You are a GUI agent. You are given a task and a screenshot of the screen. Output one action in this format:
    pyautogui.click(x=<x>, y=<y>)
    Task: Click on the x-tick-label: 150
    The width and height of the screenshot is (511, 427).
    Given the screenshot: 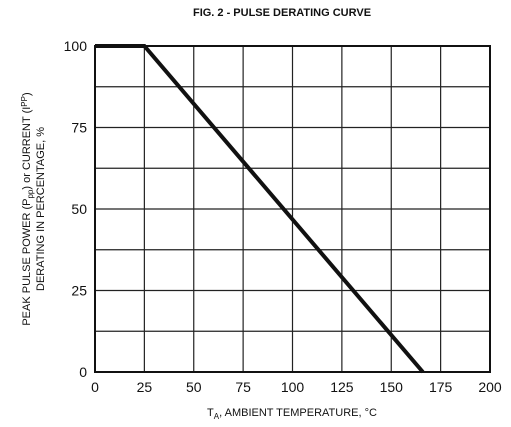 What is the action you would take?
    pyautogui.click(x=392, y=387)
    